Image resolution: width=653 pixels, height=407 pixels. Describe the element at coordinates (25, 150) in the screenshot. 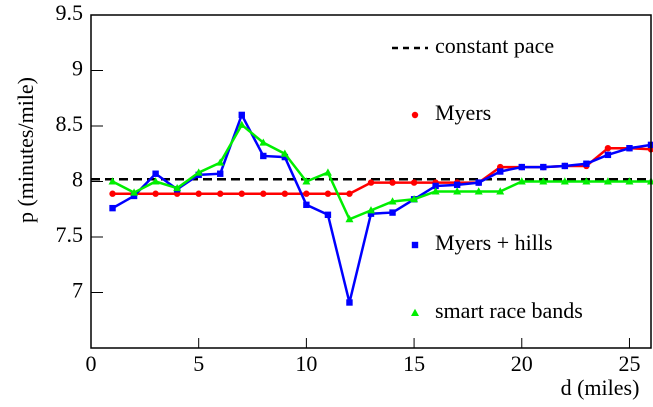

I see `y-axis-label: p (minutes/mile)` at that location.